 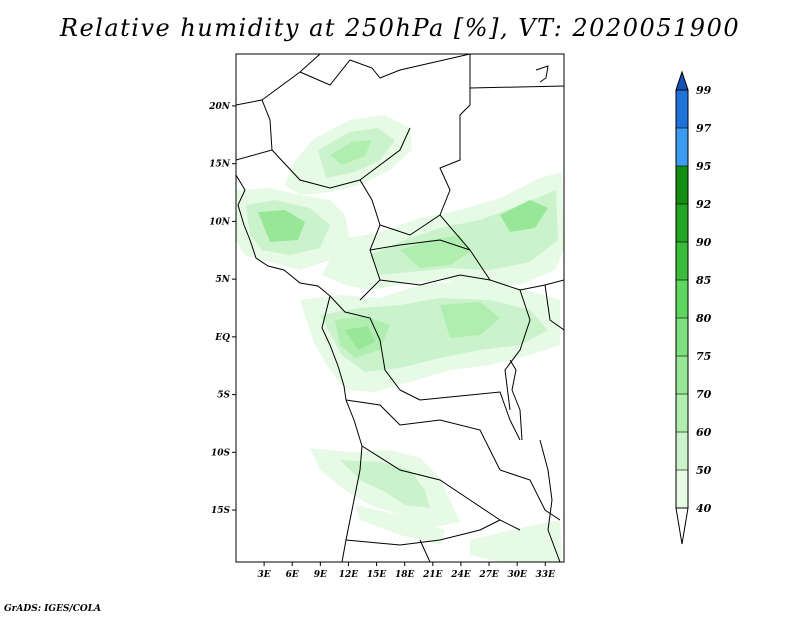 What do you see at coordinates (703, 280) in the screenshot?
I see `colorbar-label: 85` at bounding box center [703, 280].